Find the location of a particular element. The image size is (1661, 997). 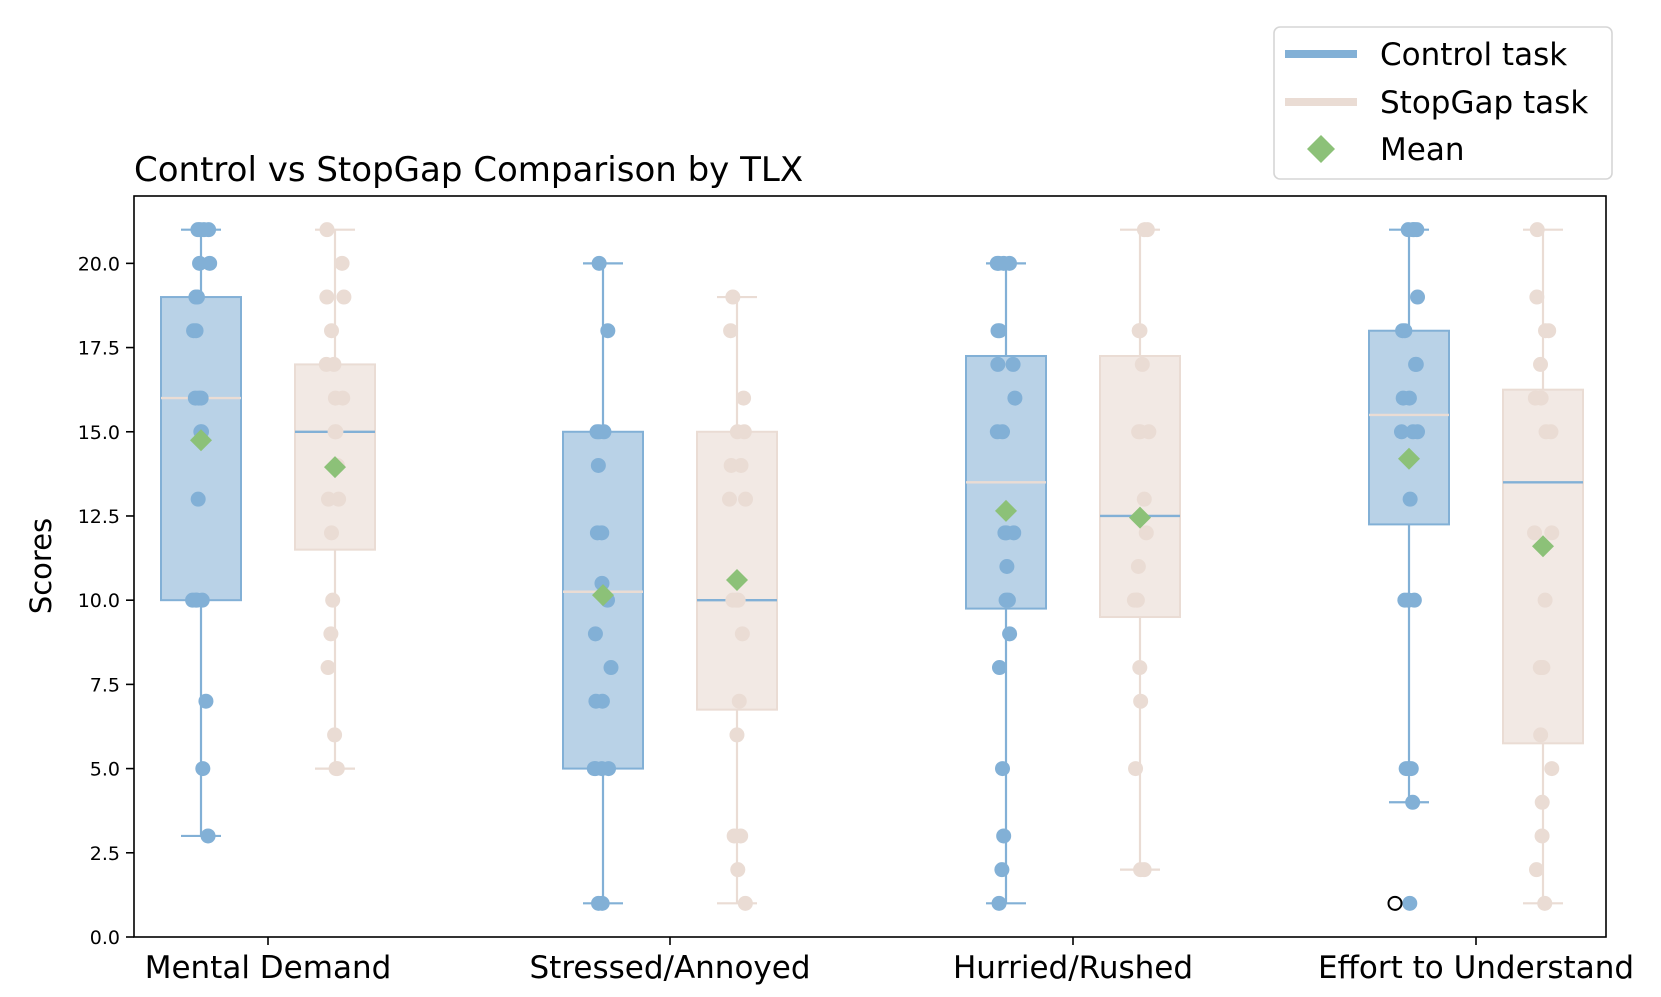

x-category-label: Stressed/Annoyed is located at coordinates (669, 968).